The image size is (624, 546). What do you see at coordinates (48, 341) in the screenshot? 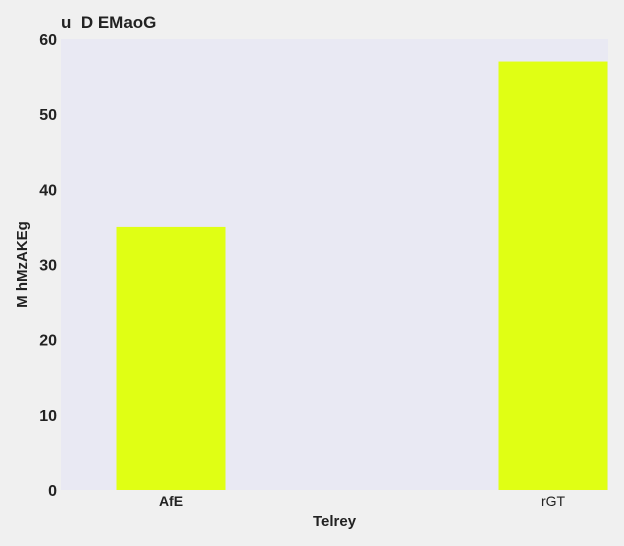
I see `y-tick-label: 20` at bounding box center [48, 341].